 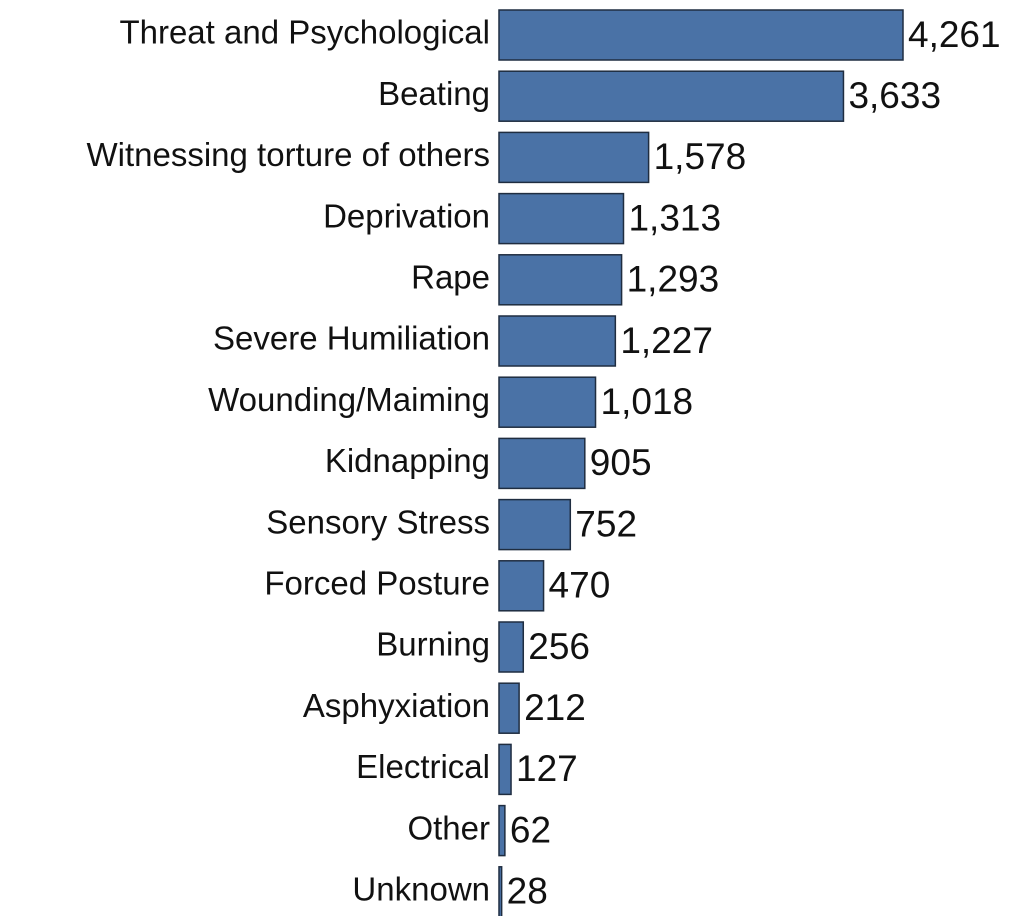 I want to click on value-label: 3,633, so click(x=894, y=95).